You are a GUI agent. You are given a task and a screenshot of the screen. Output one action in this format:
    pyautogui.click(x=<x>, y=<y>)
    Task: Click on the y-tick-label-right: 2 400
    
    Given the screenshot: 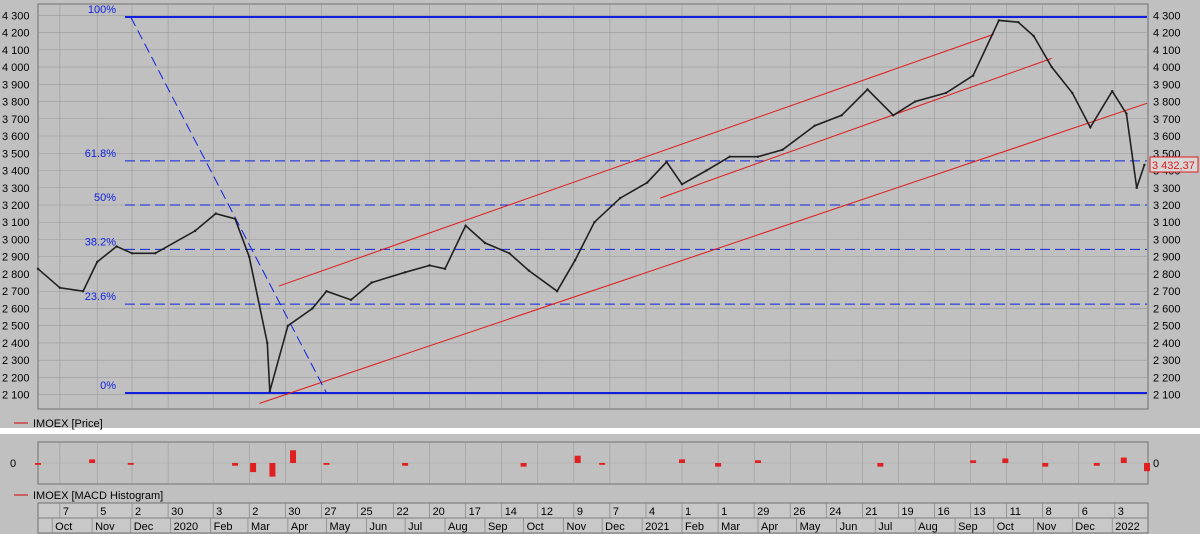 What is the action you would take?
    pyautogui.click(x=1167, y=344)
    